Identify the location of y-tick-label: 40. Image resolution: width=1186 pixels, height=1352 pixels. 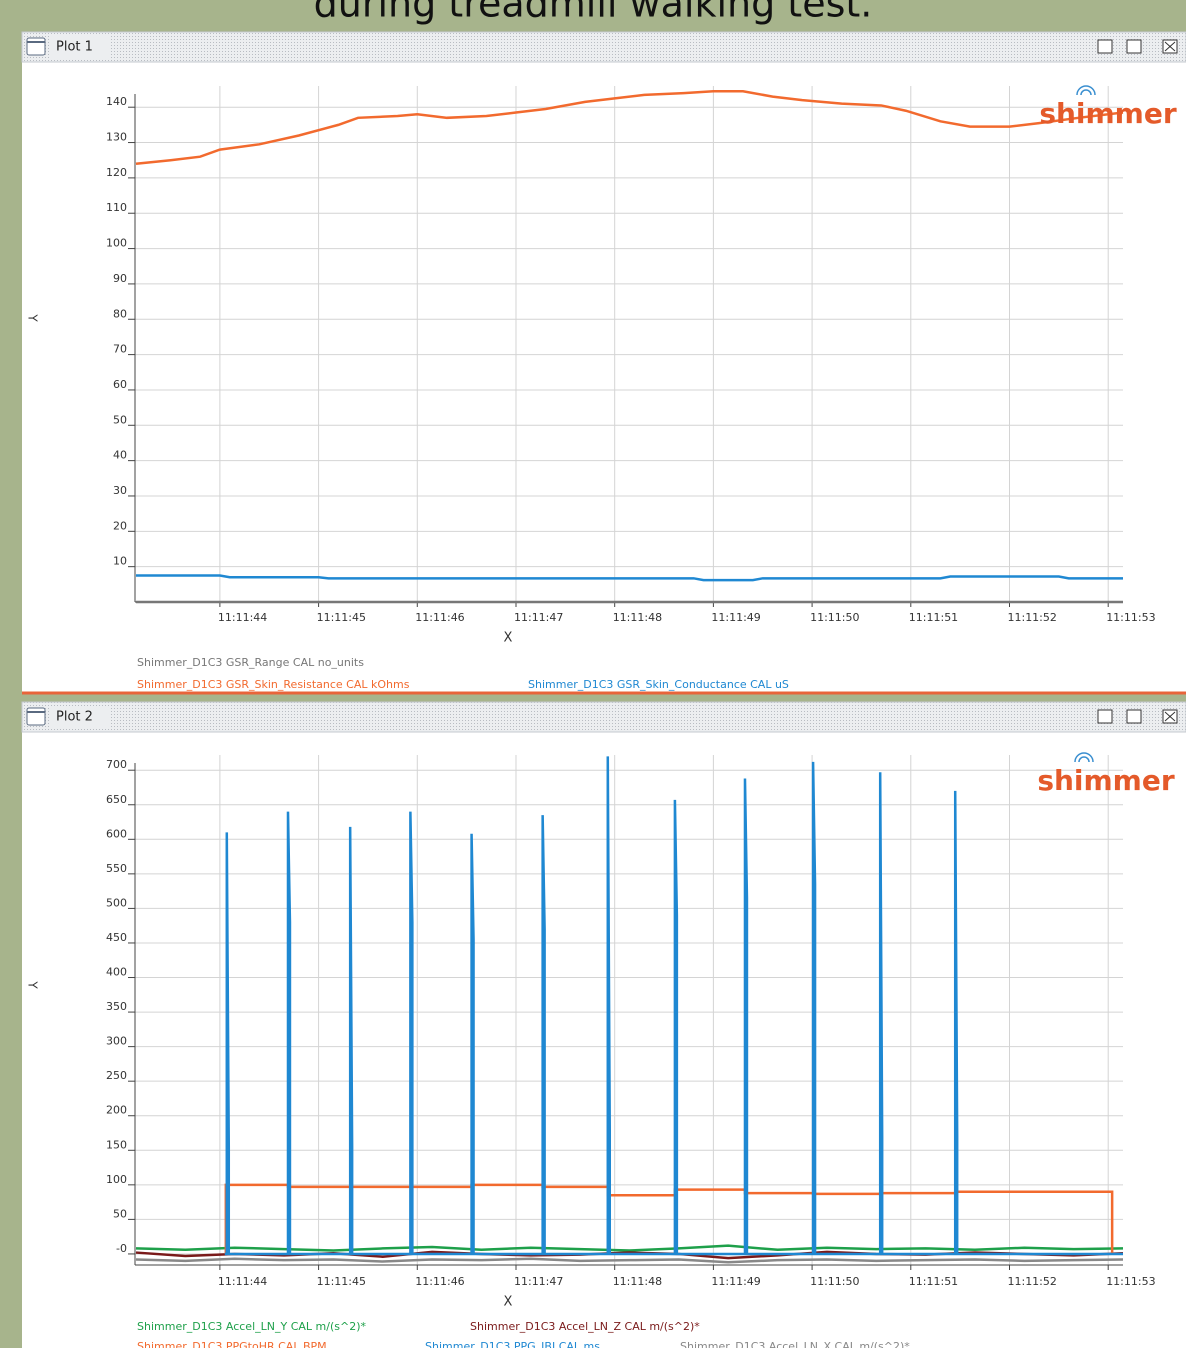
(120, 455).